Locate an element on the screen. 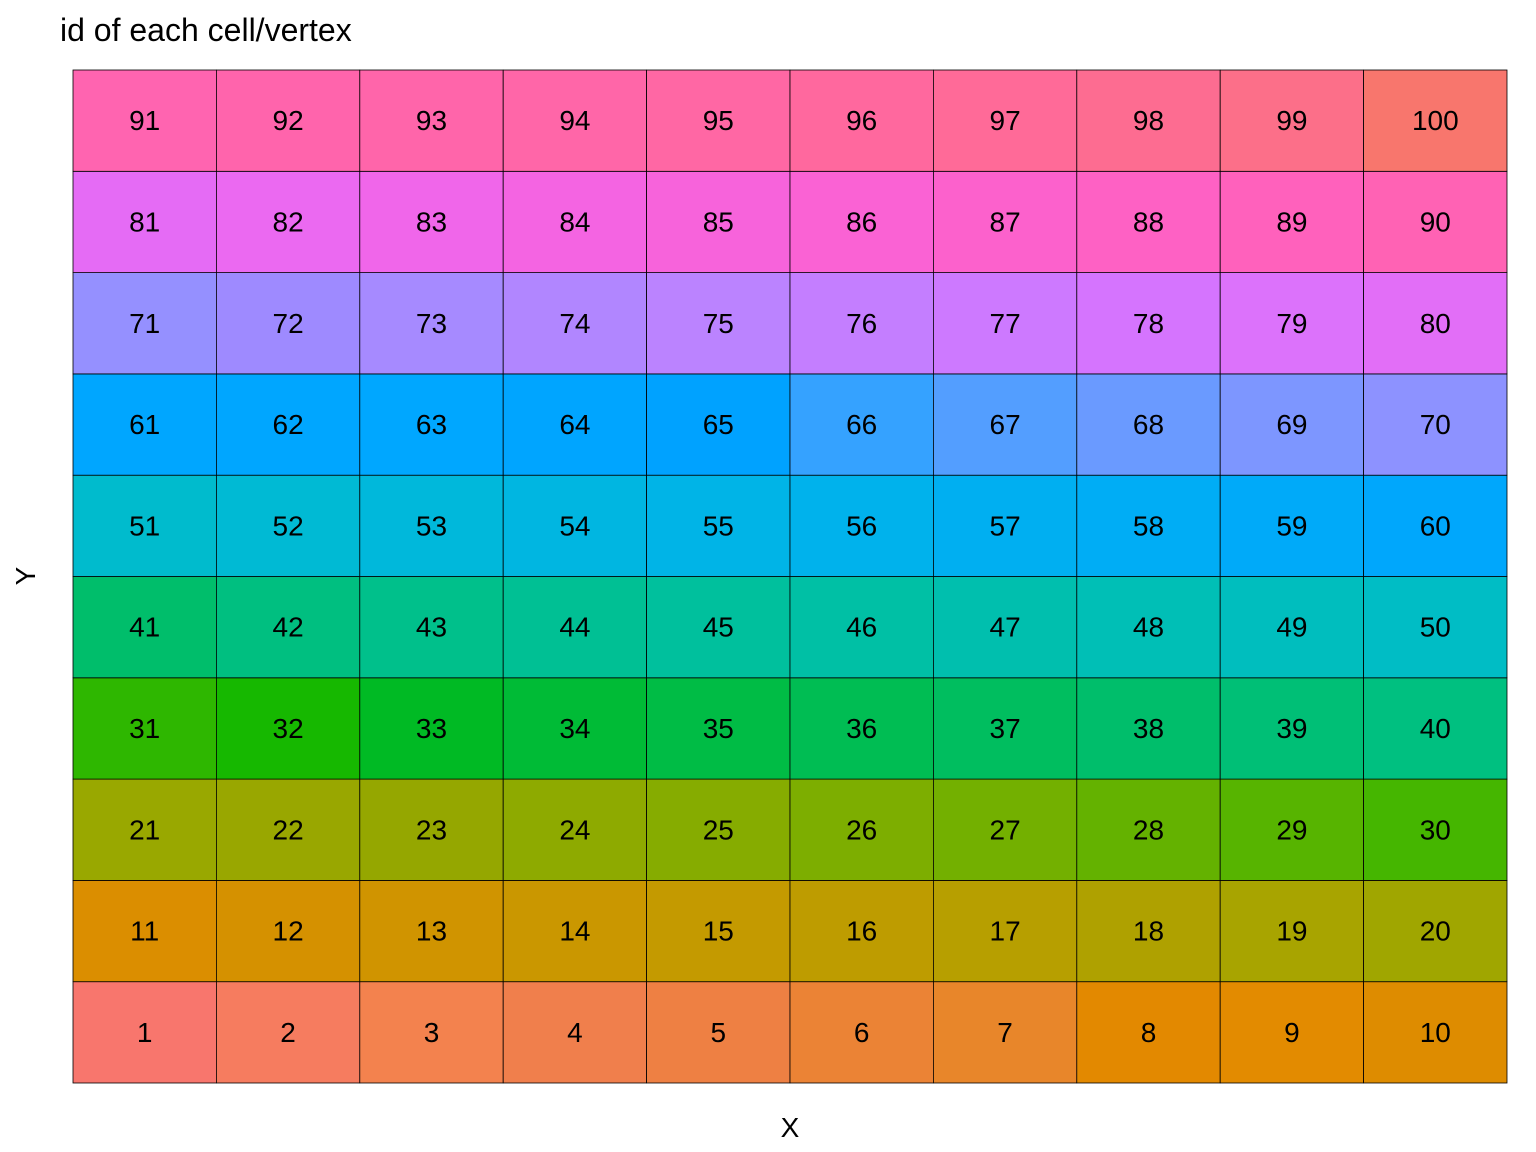 This screenshot has width=1536, height=1152. cell-label-74: 74 is located at coordinates (574, 323).